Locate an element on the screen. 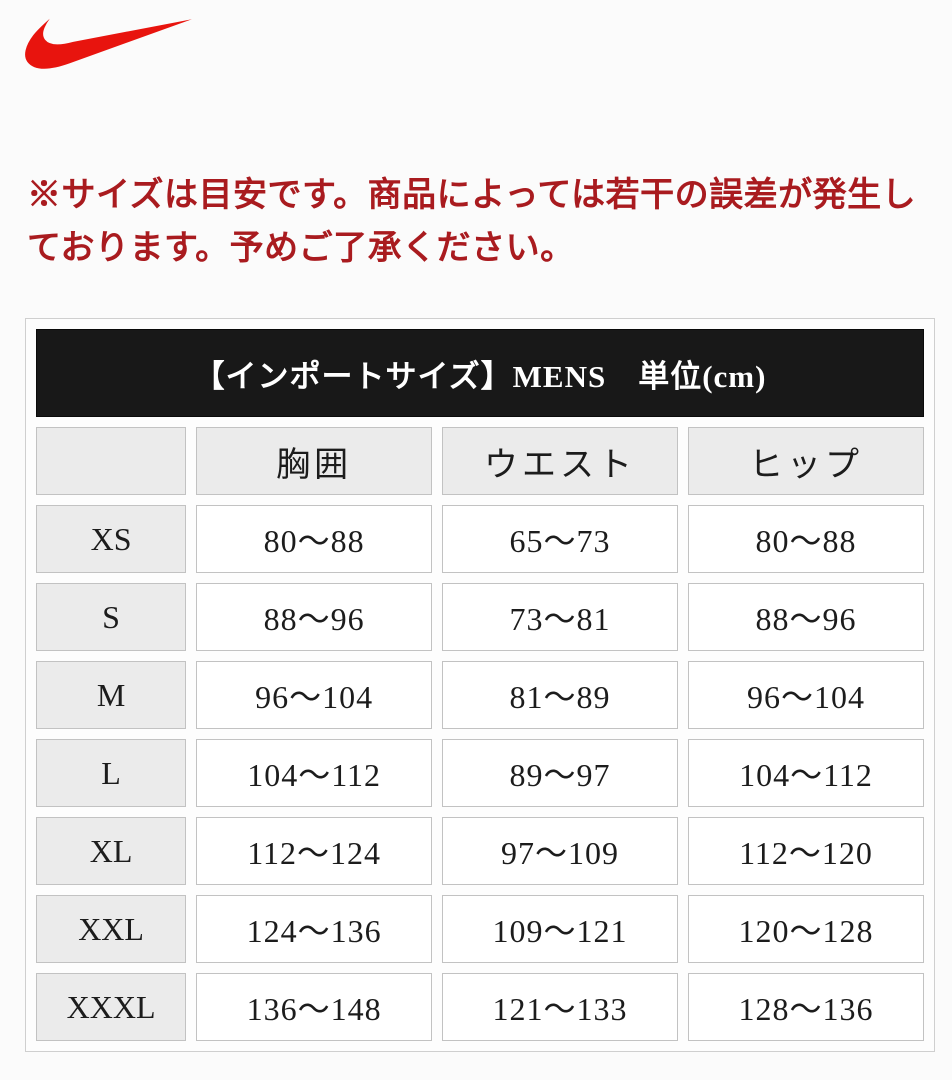  size-label-cell: XXXL is located at coordinates (111, 1007).